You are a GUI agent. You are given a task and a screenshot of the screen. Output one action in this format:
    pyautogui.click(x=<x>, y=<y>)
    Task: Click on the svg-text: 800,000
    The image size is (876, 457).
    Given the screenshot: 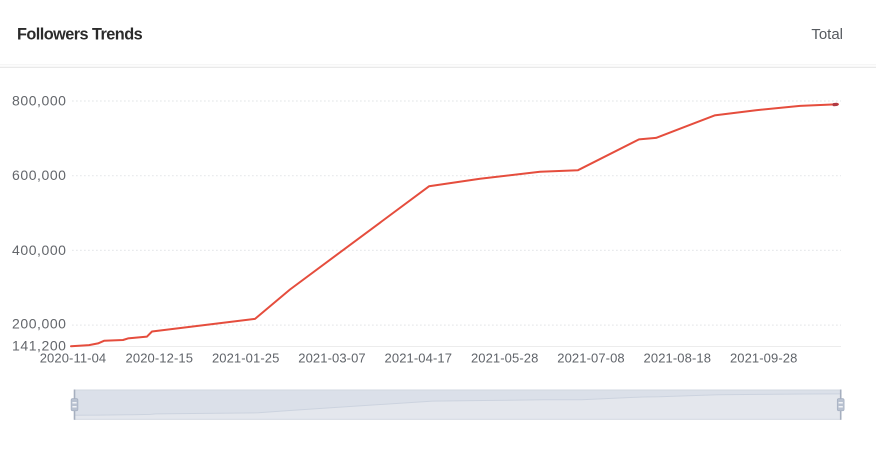 What is the action you would take?
    pyautogui.click(x=39, y=101)
    